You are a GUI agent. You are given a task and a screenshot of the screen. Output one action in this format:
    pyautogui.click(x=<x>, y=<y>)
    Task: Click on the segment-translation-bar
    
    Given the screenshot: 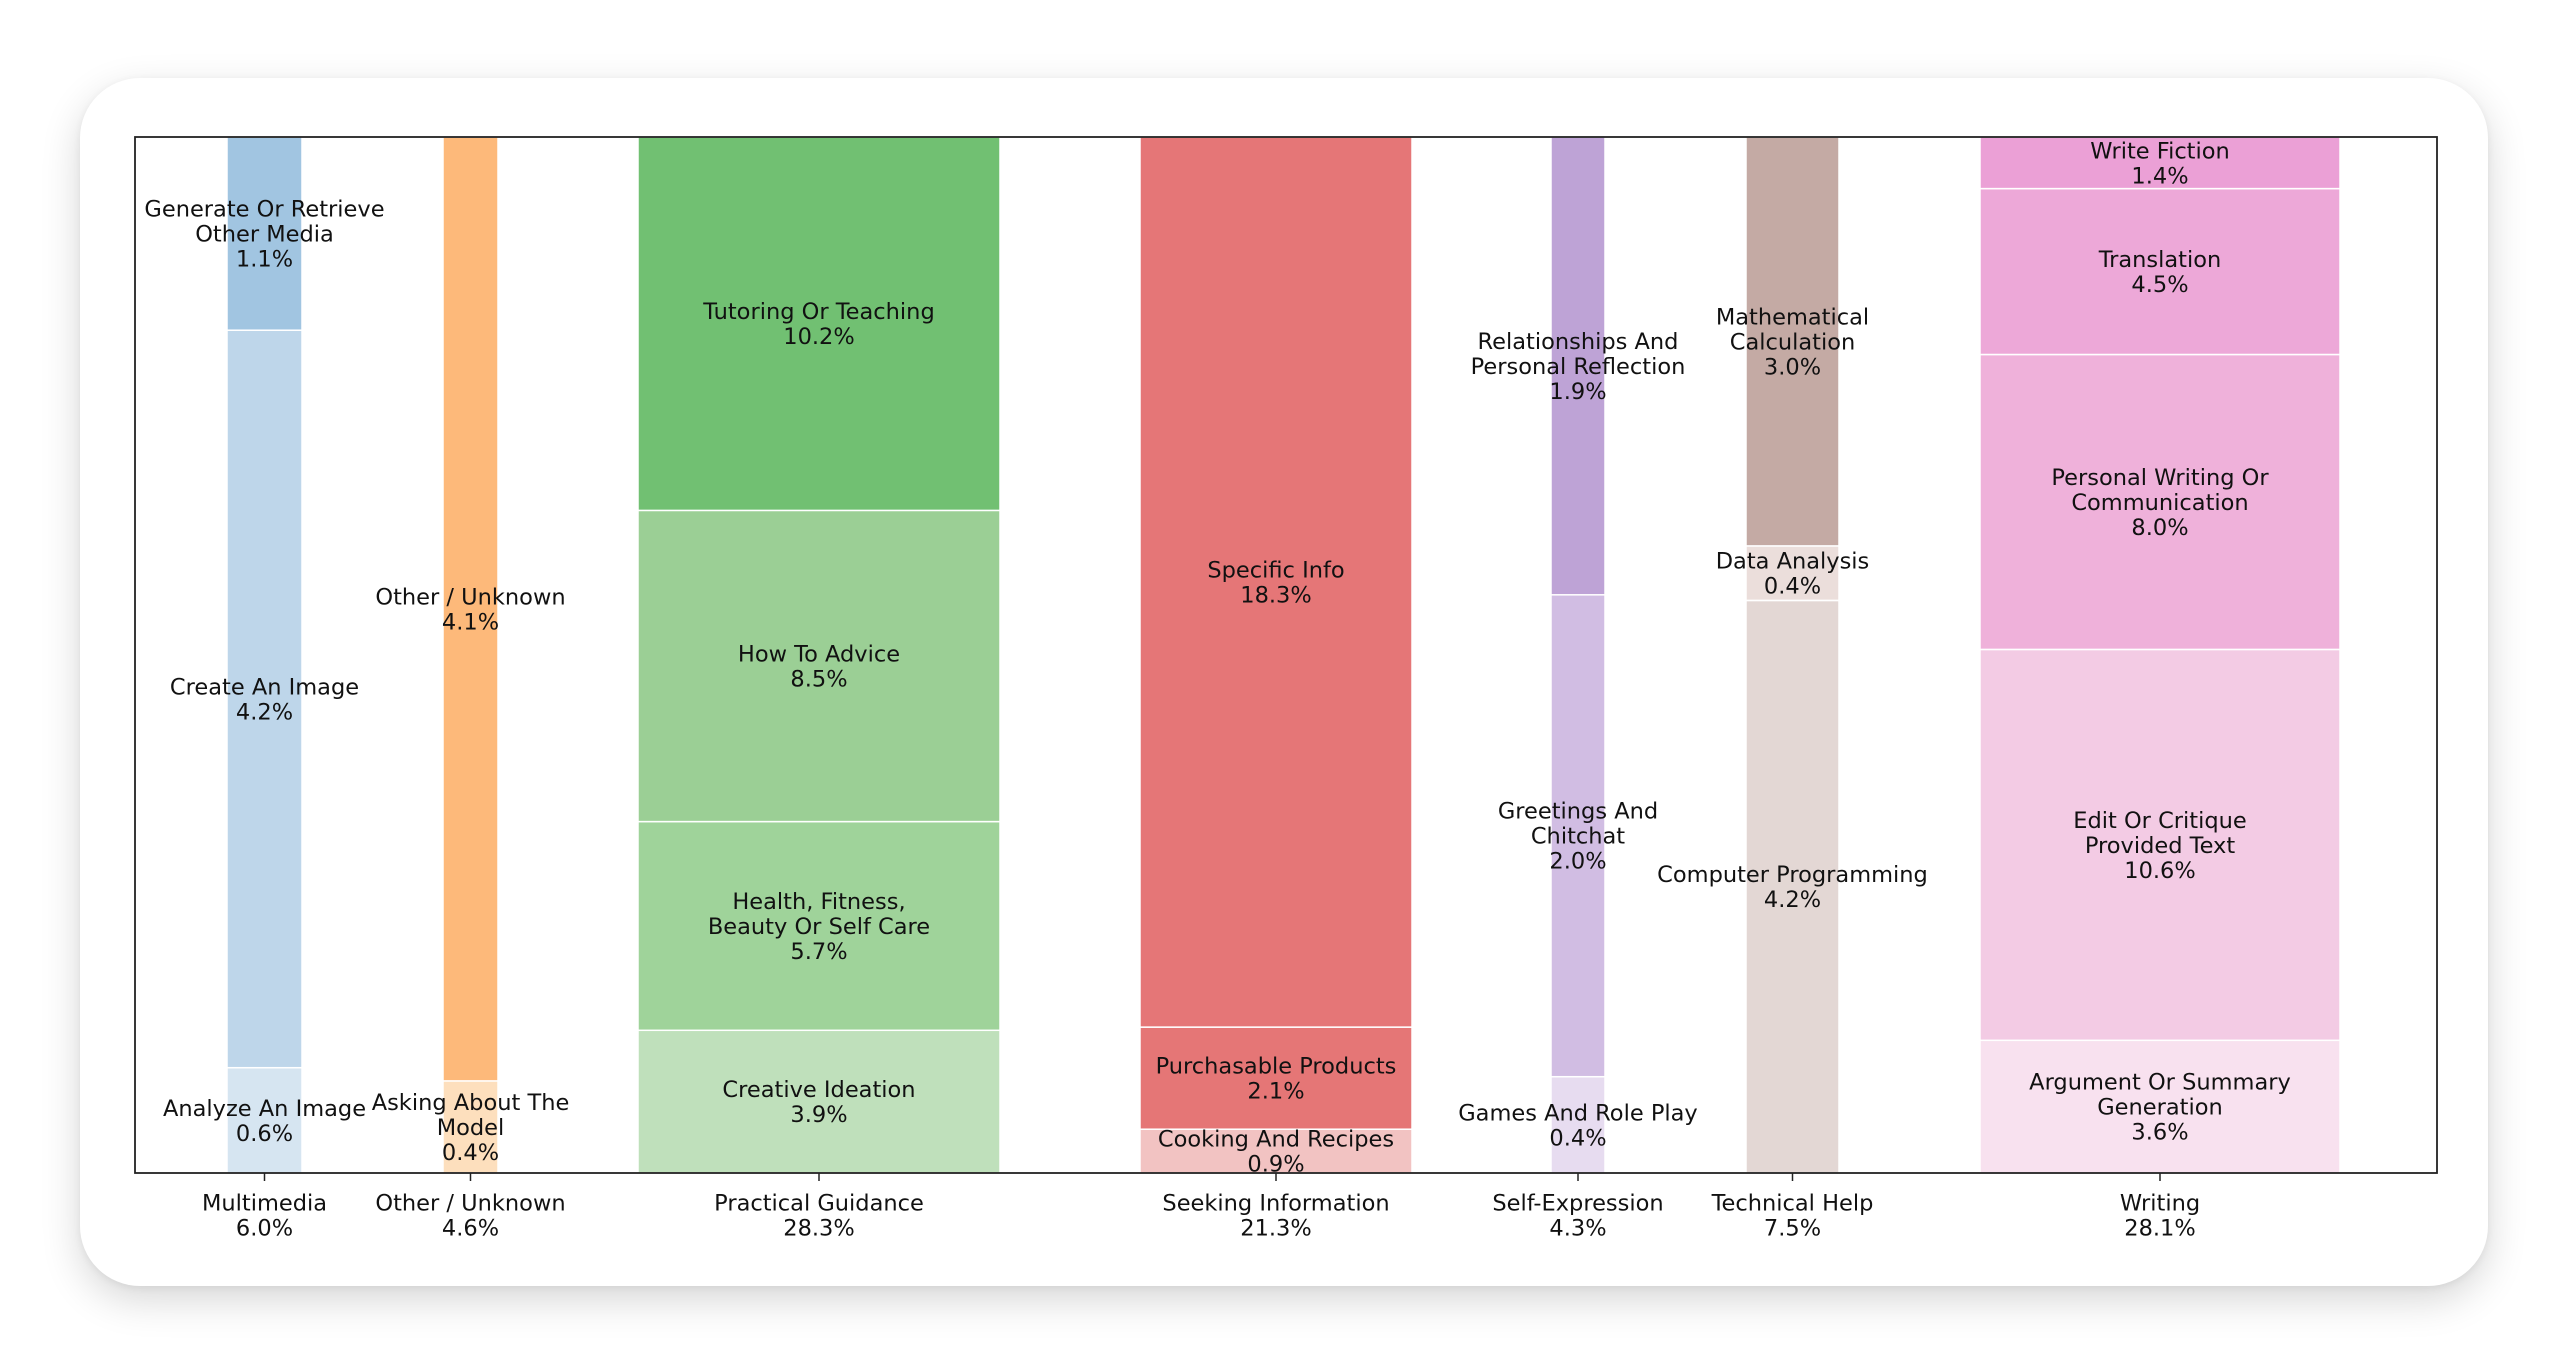 What is the action you would take?
    pyautogui.click(x=2160, y=271)
    